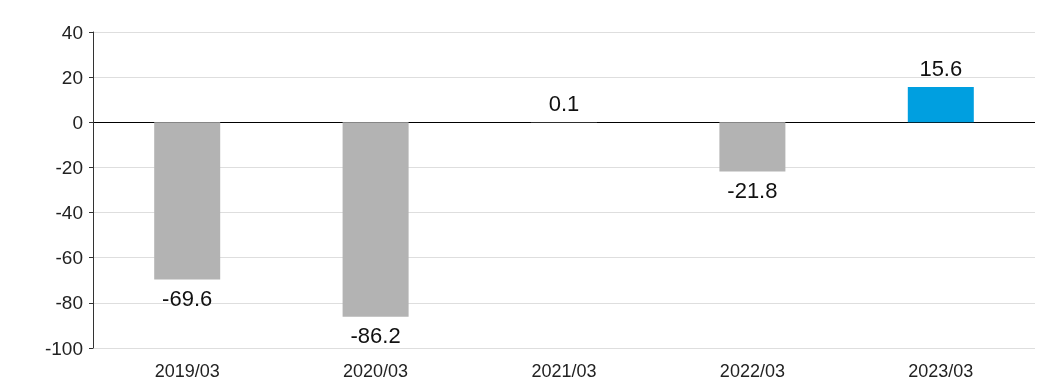 The width and height of the screenshot is (1040, 390). I want to click on data-label: -69.6, so click(187, 298).